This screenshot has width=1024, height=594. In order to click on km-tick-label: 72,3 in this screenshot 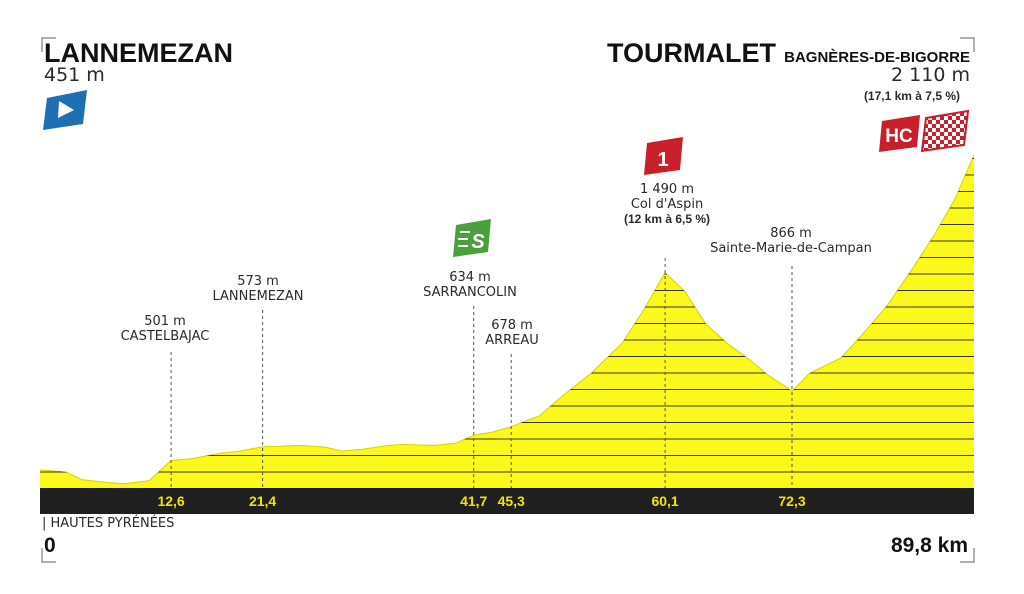, I will do `click(791, 501)`.